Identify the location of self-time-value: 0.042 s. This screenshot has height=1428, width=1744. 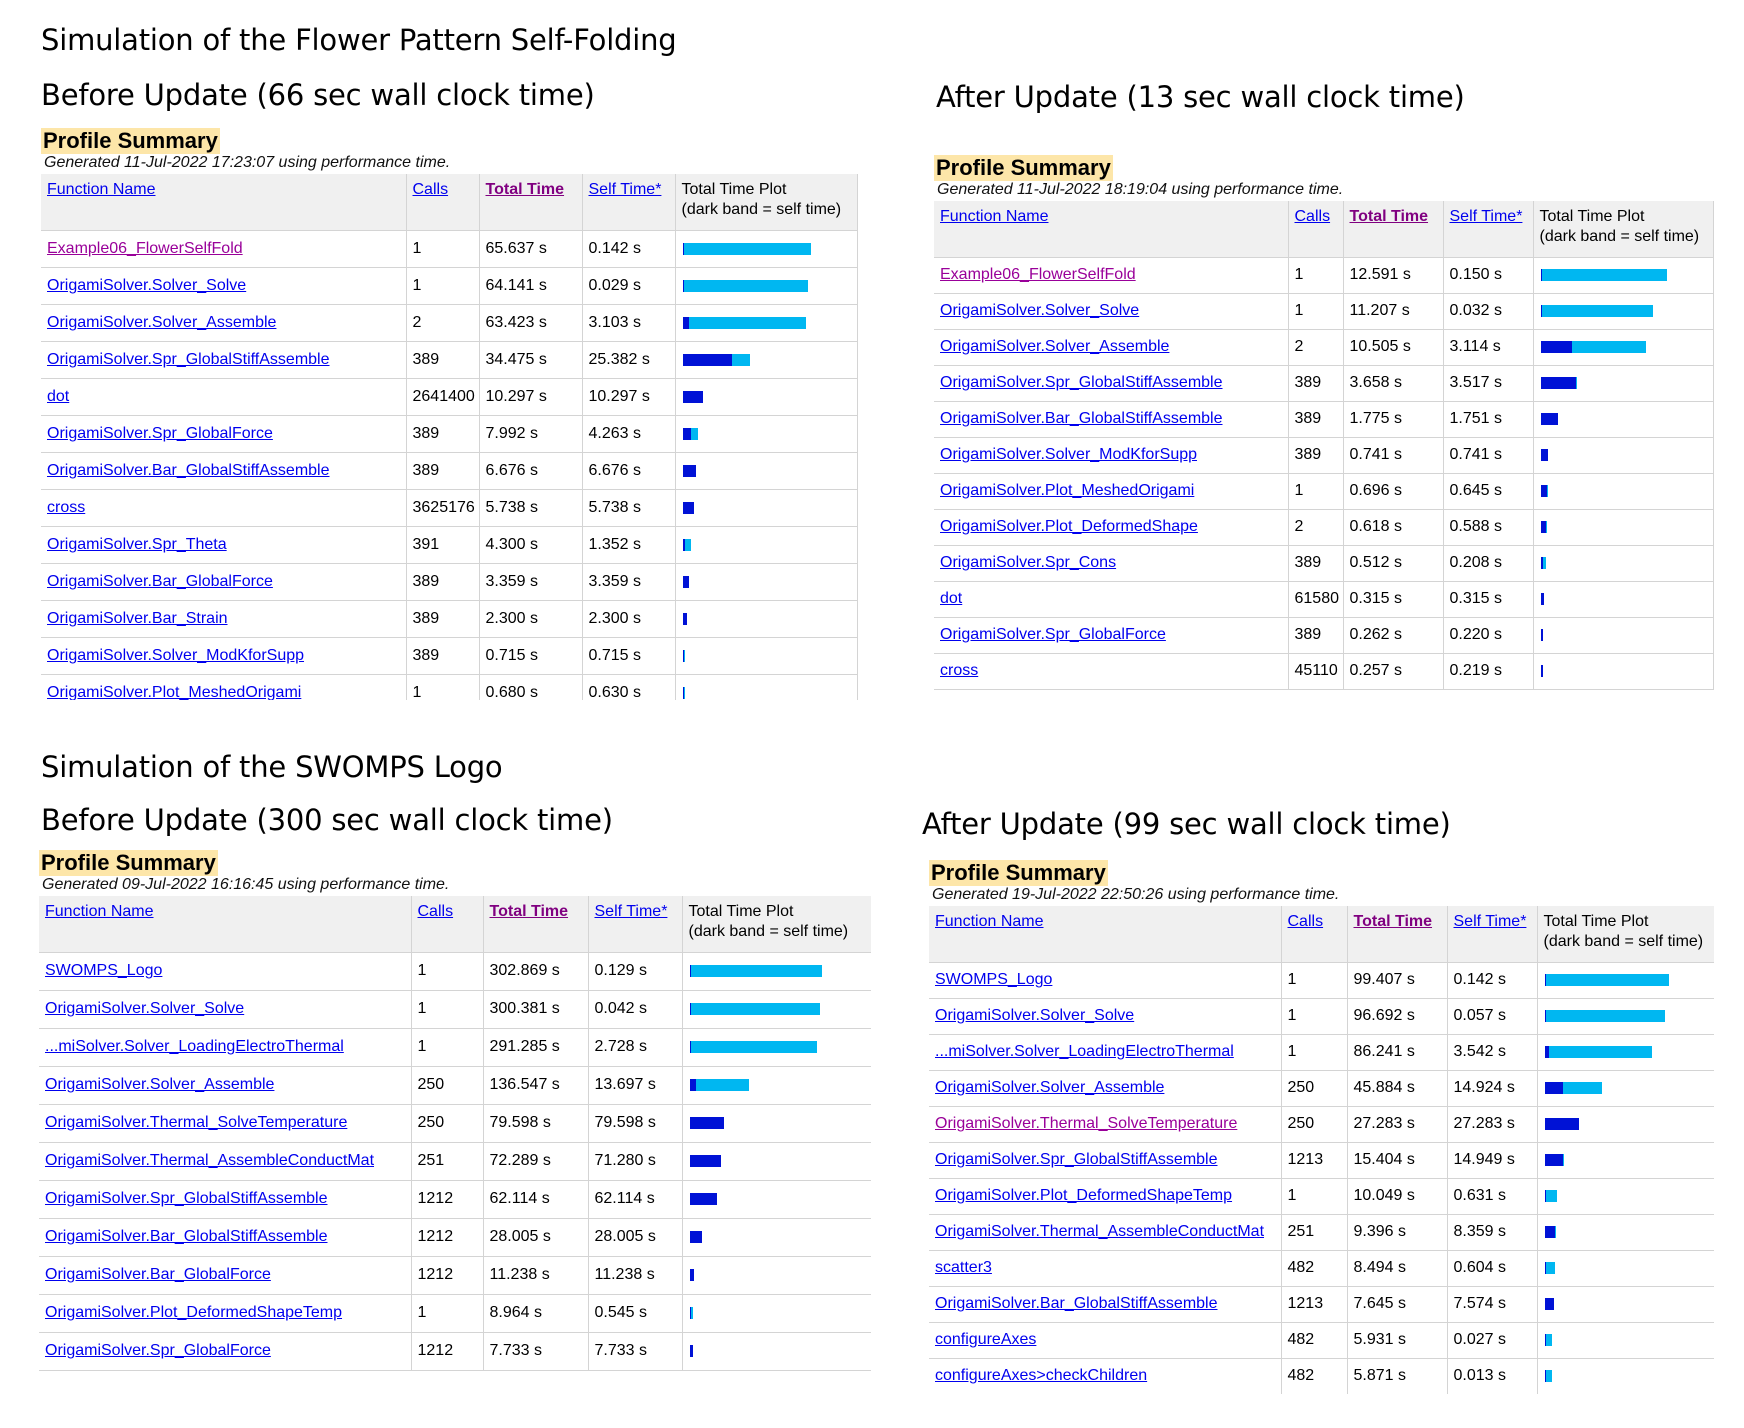
(635, 1009).